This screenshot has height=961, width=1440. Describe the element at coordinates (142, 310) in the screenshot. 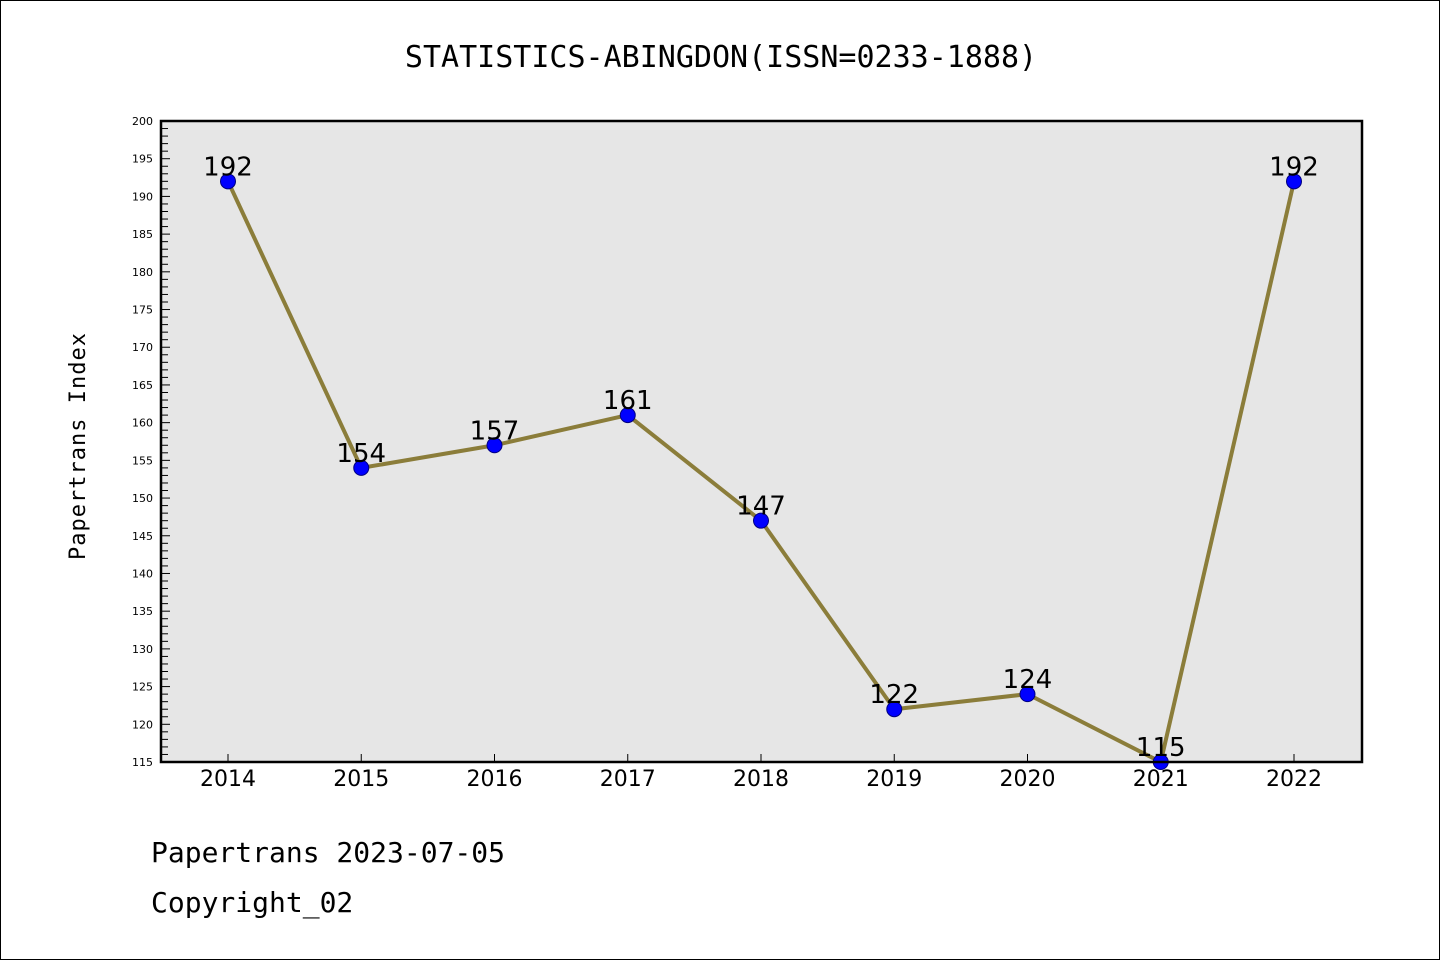

I see `y-tick-label: 175` at that location.